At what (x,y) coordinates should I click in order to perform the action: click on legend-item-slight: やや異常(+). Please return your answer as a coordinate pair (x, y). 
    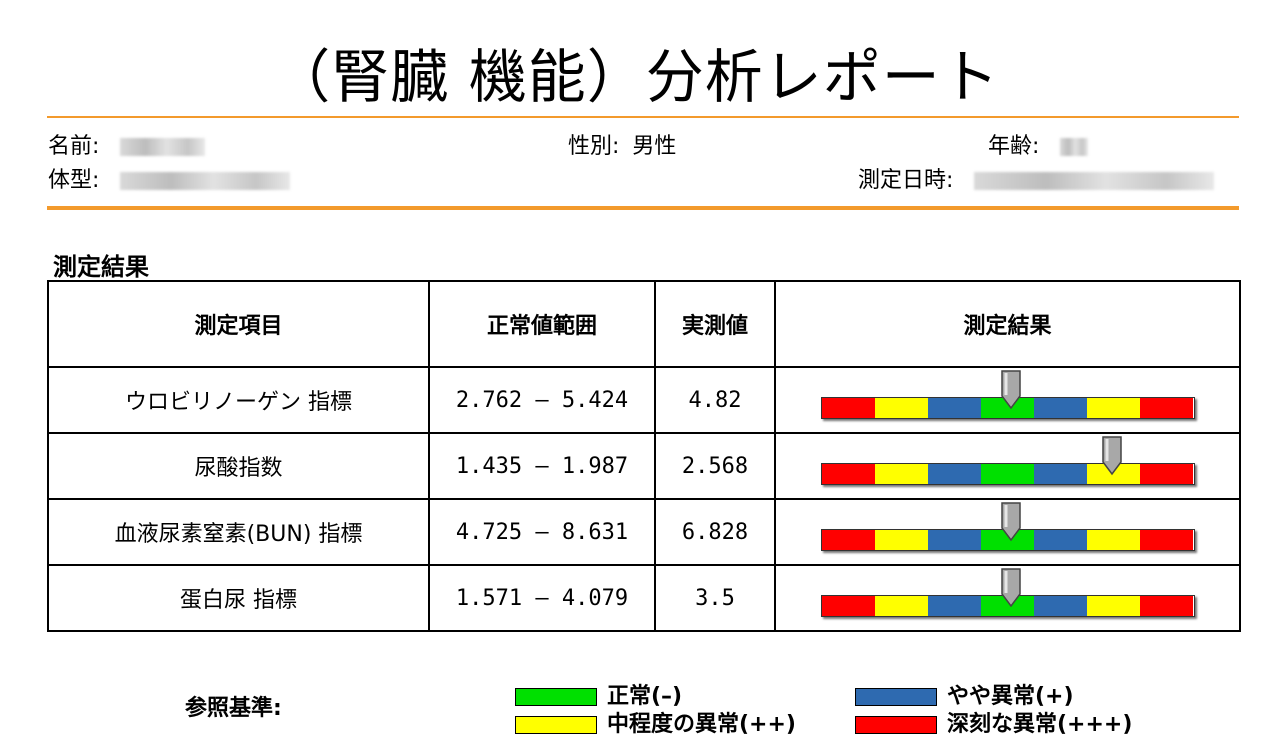
    Looking at the image, I should click on (964, 694).